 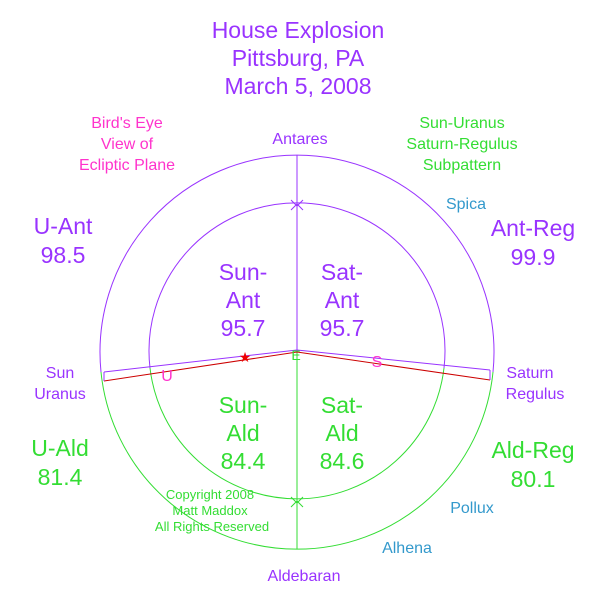 I want to click on subpattern-line: Saturn-Regulus, so click(x=461, y=144).